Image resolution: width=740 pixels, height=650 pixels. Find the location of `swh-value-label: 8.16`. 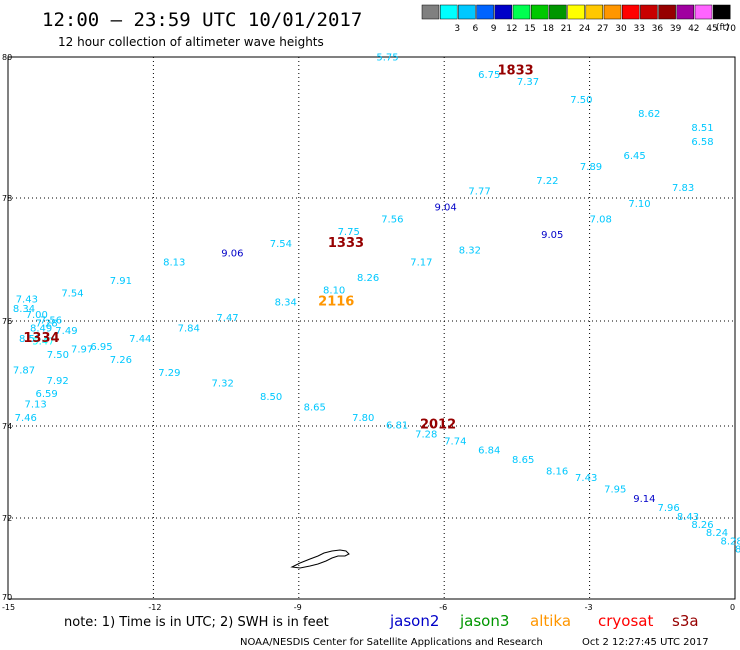

swh-value-label: 8.16 is located at coordinates (557, 471).